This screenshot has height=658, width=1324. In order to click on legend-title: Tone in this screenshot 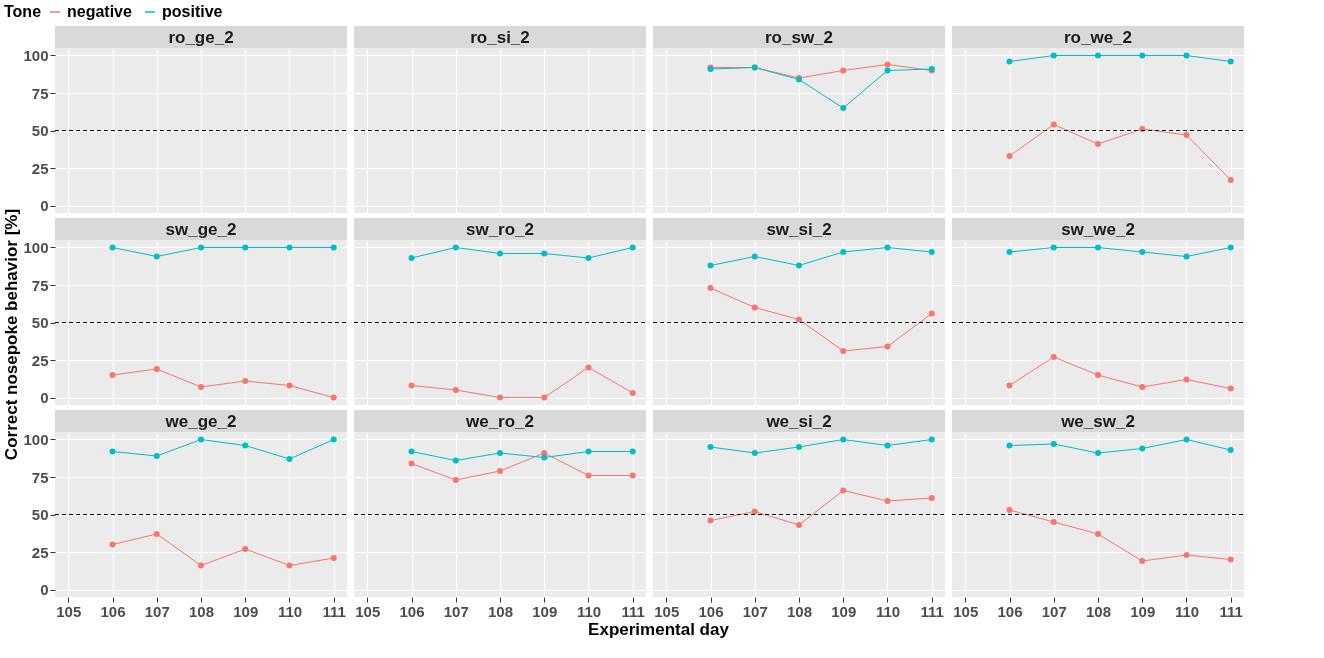, I will do `click(23, 11)`.